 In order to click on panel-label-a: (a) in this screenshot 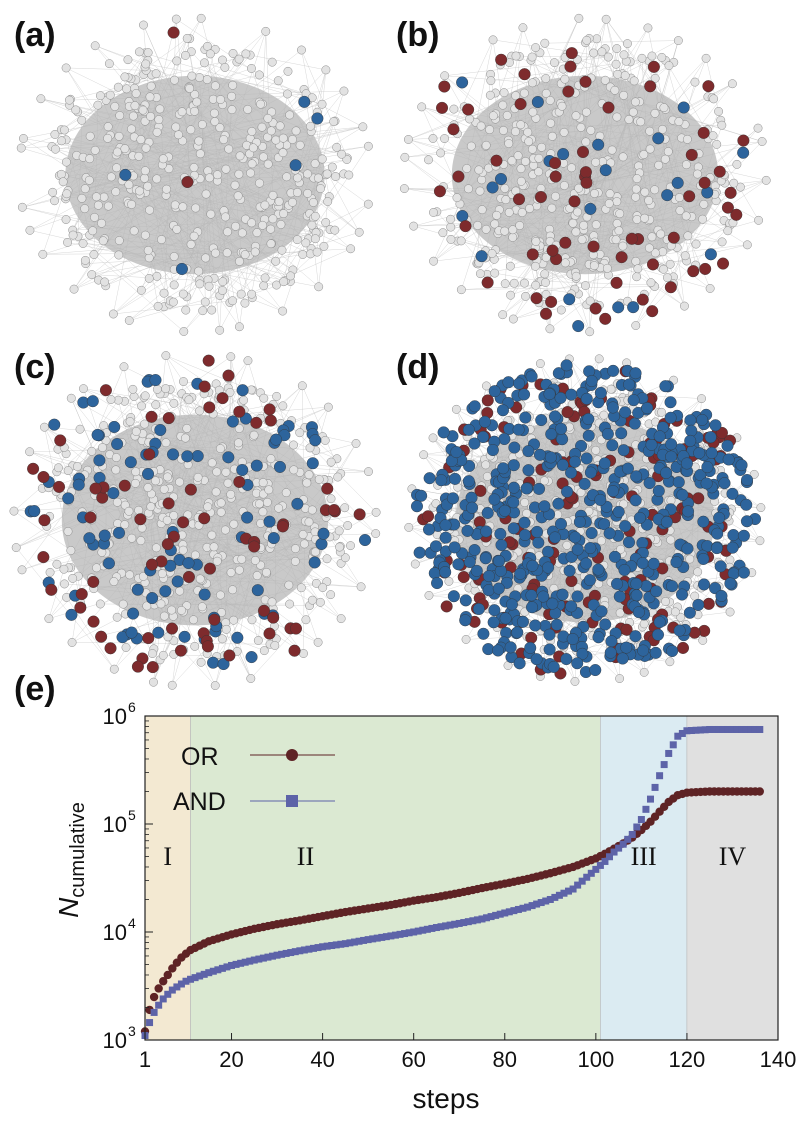, I will do `click(35, 35)`.